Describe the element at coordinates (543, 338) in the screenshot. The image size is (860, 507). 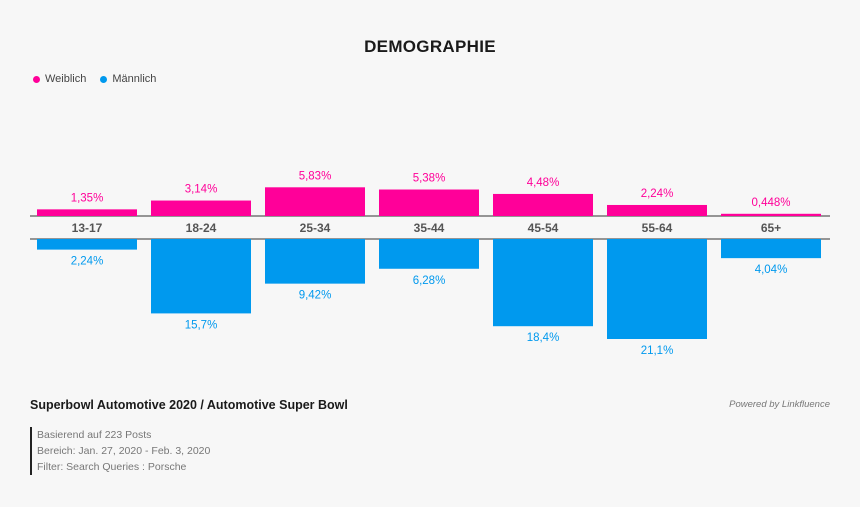
I see `label-male-4: 18,4%` at that location.